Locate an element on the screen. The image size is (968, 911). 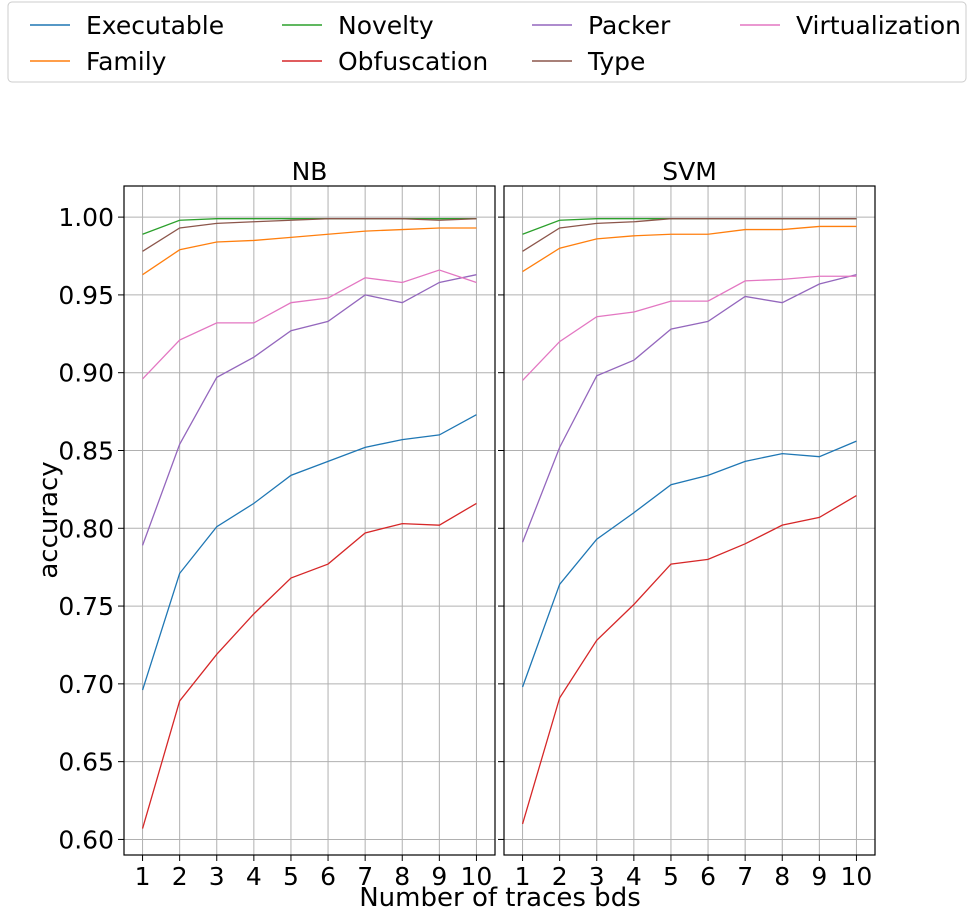
legend-label-executable: Executable is located at coordinates (155, 25).